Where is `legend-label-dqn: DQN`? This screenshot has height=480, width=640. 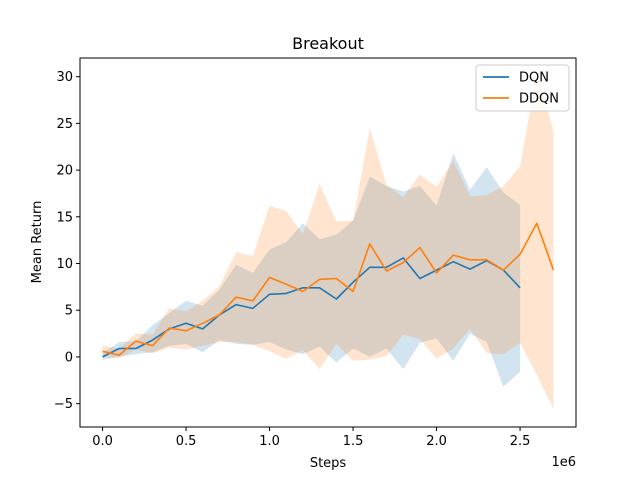 legend-label-dqn: DQN is located at coordinates (534, 78).